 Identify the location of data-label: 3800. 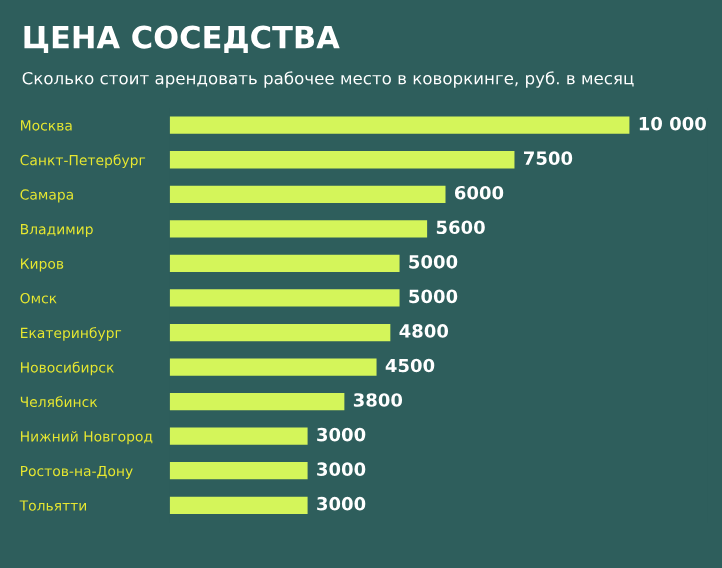
(378, 400).